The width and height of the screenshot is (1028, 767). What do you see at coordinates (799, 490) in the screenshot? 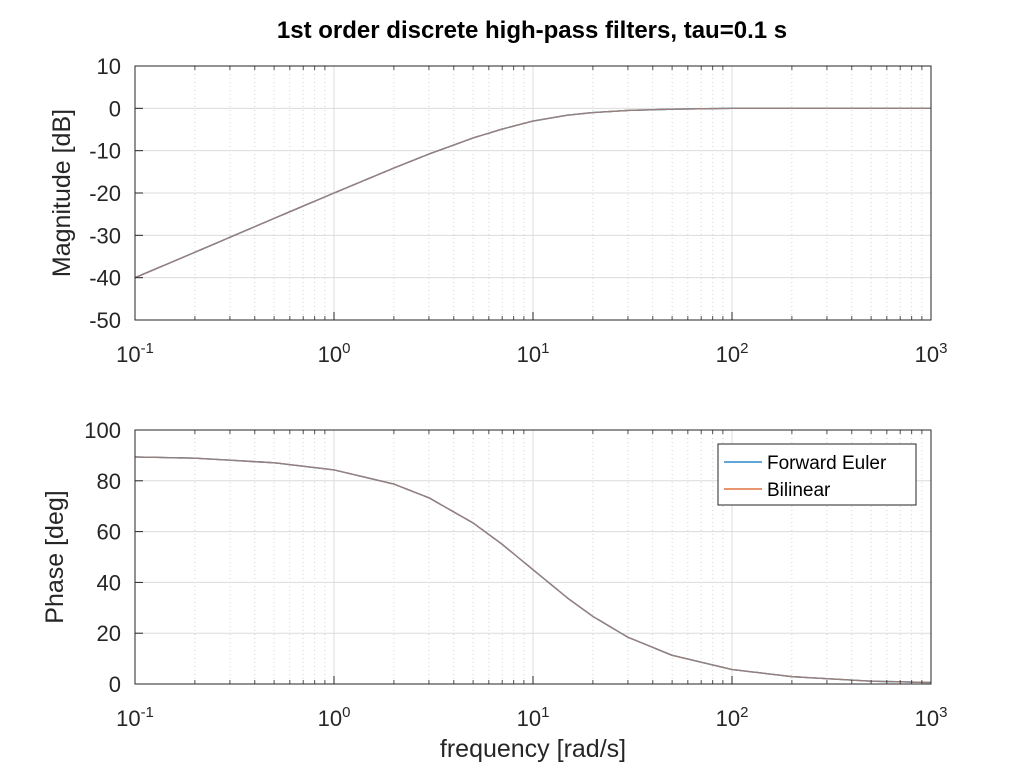
I see `legend-label-bilinear: Bilinear` at bounding box center [799, 490].